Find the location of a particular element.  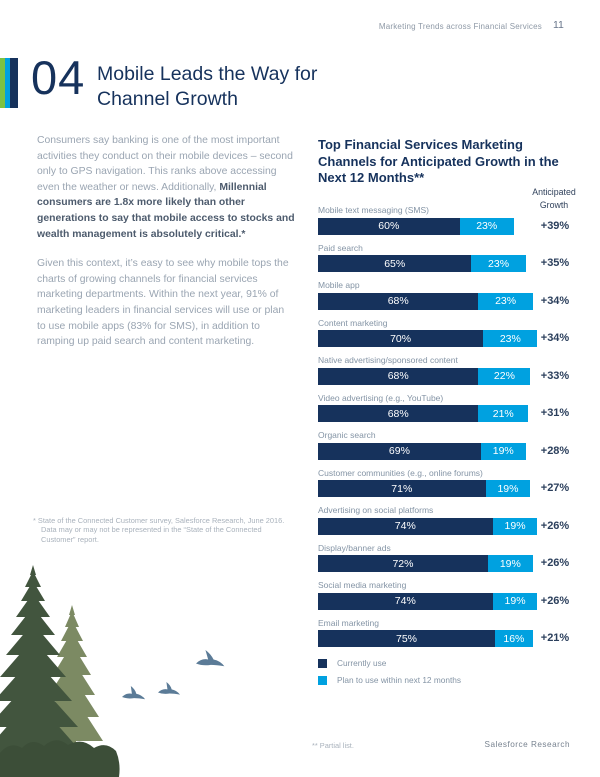

chart-row: Content marketing 70% 23% +34% is located at coordinates (448, 332).